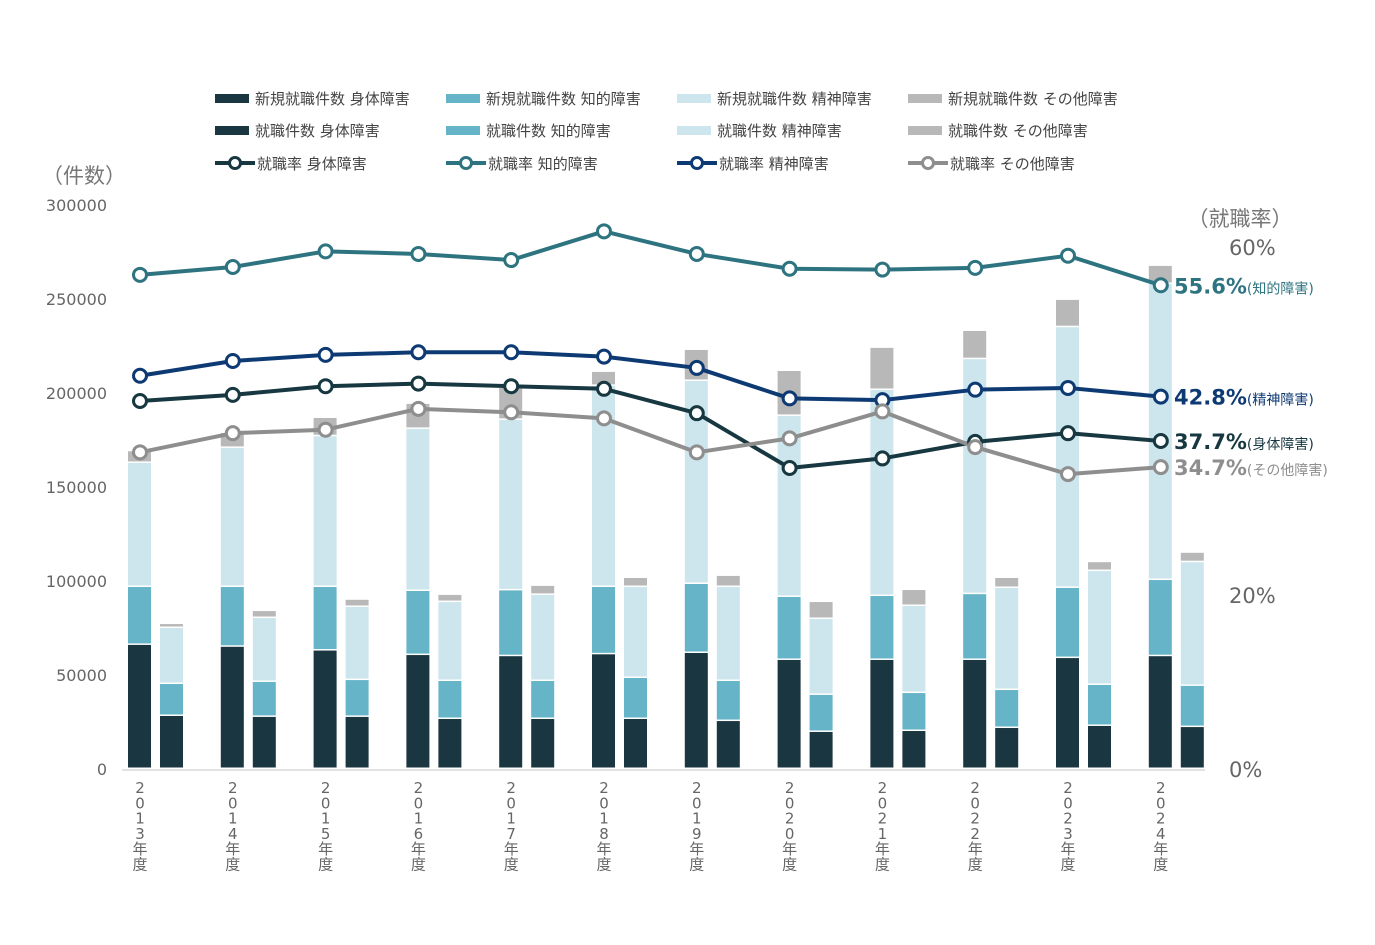 This screenshot has width=1375, height=945. I want to click on x-tick-label: 3, so click(1068, 834).